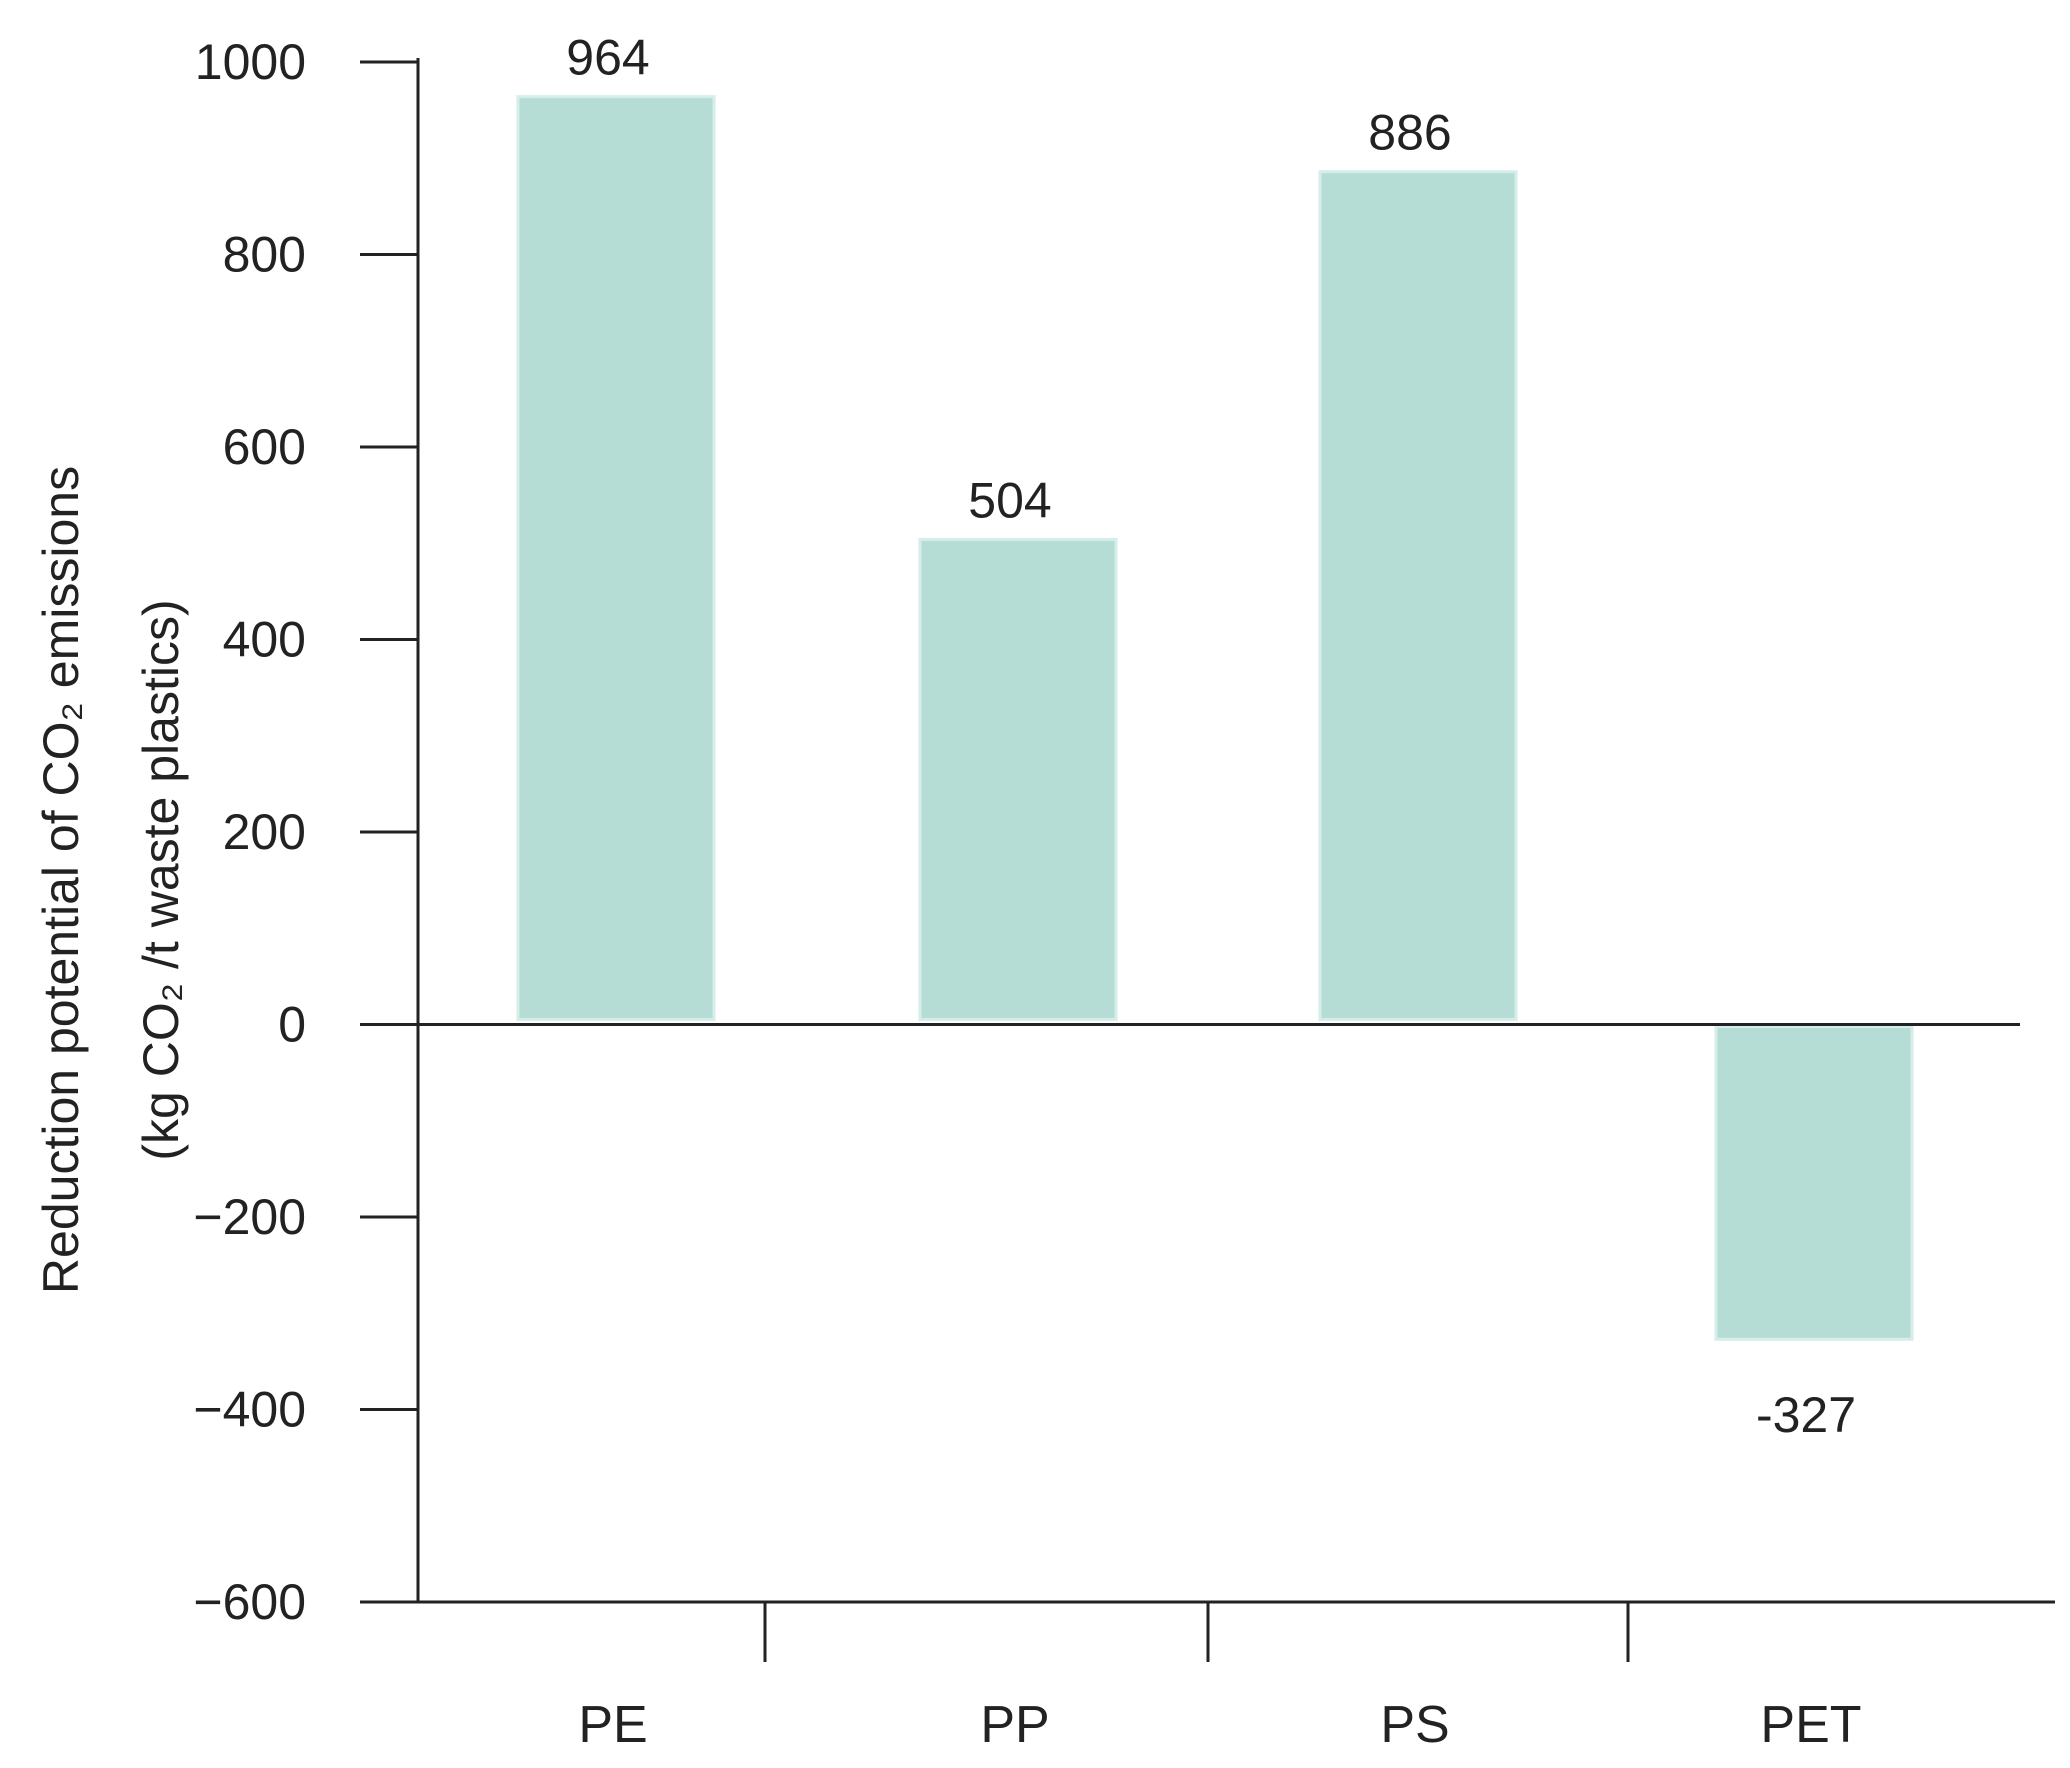 This screenshot has width=2070, height=1768. I want to click on y-tick-label-8: −600, so click(249, 1602).